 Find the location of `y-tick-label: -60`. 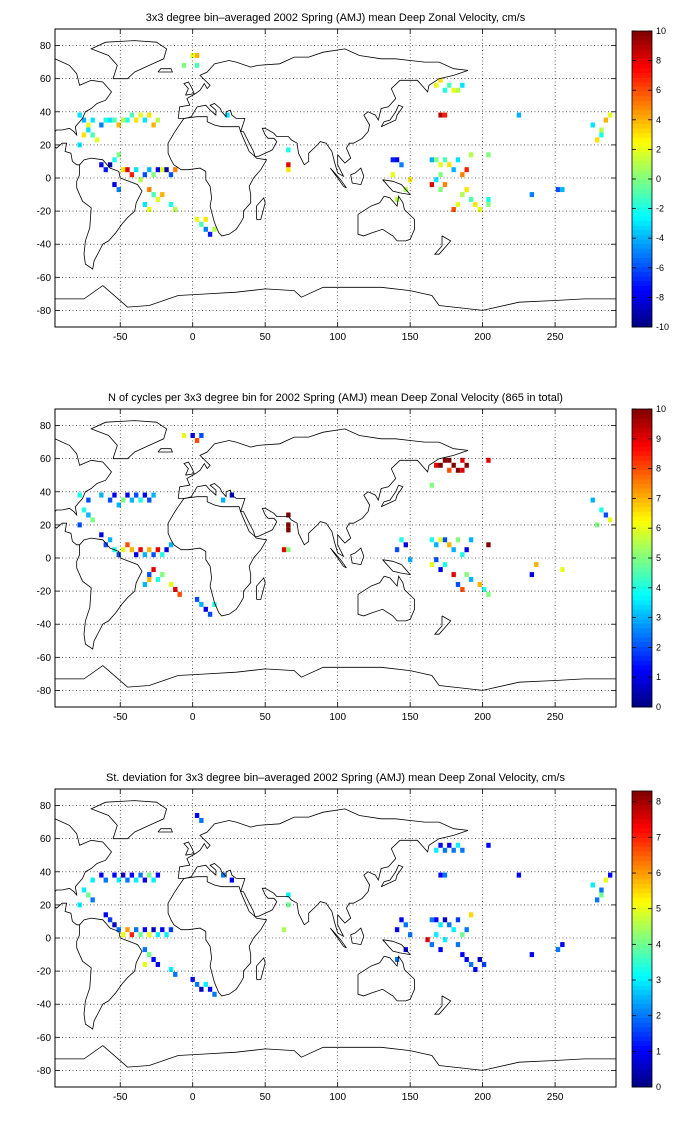

y-tick-label: -60 is located at coordinates (44, 1038).